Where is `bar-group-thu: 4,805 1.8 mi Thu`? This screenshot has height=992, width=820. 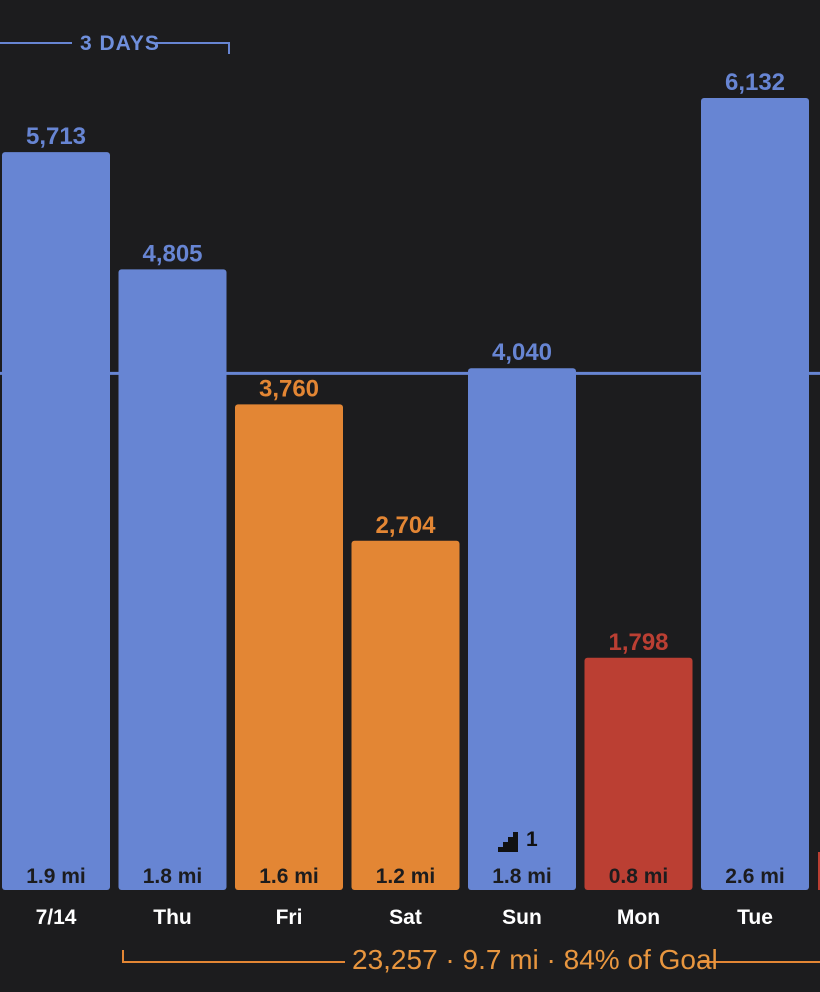
bar-group-thu: 4,805 1.8 mi Thu is located at coordinates (172, 584).